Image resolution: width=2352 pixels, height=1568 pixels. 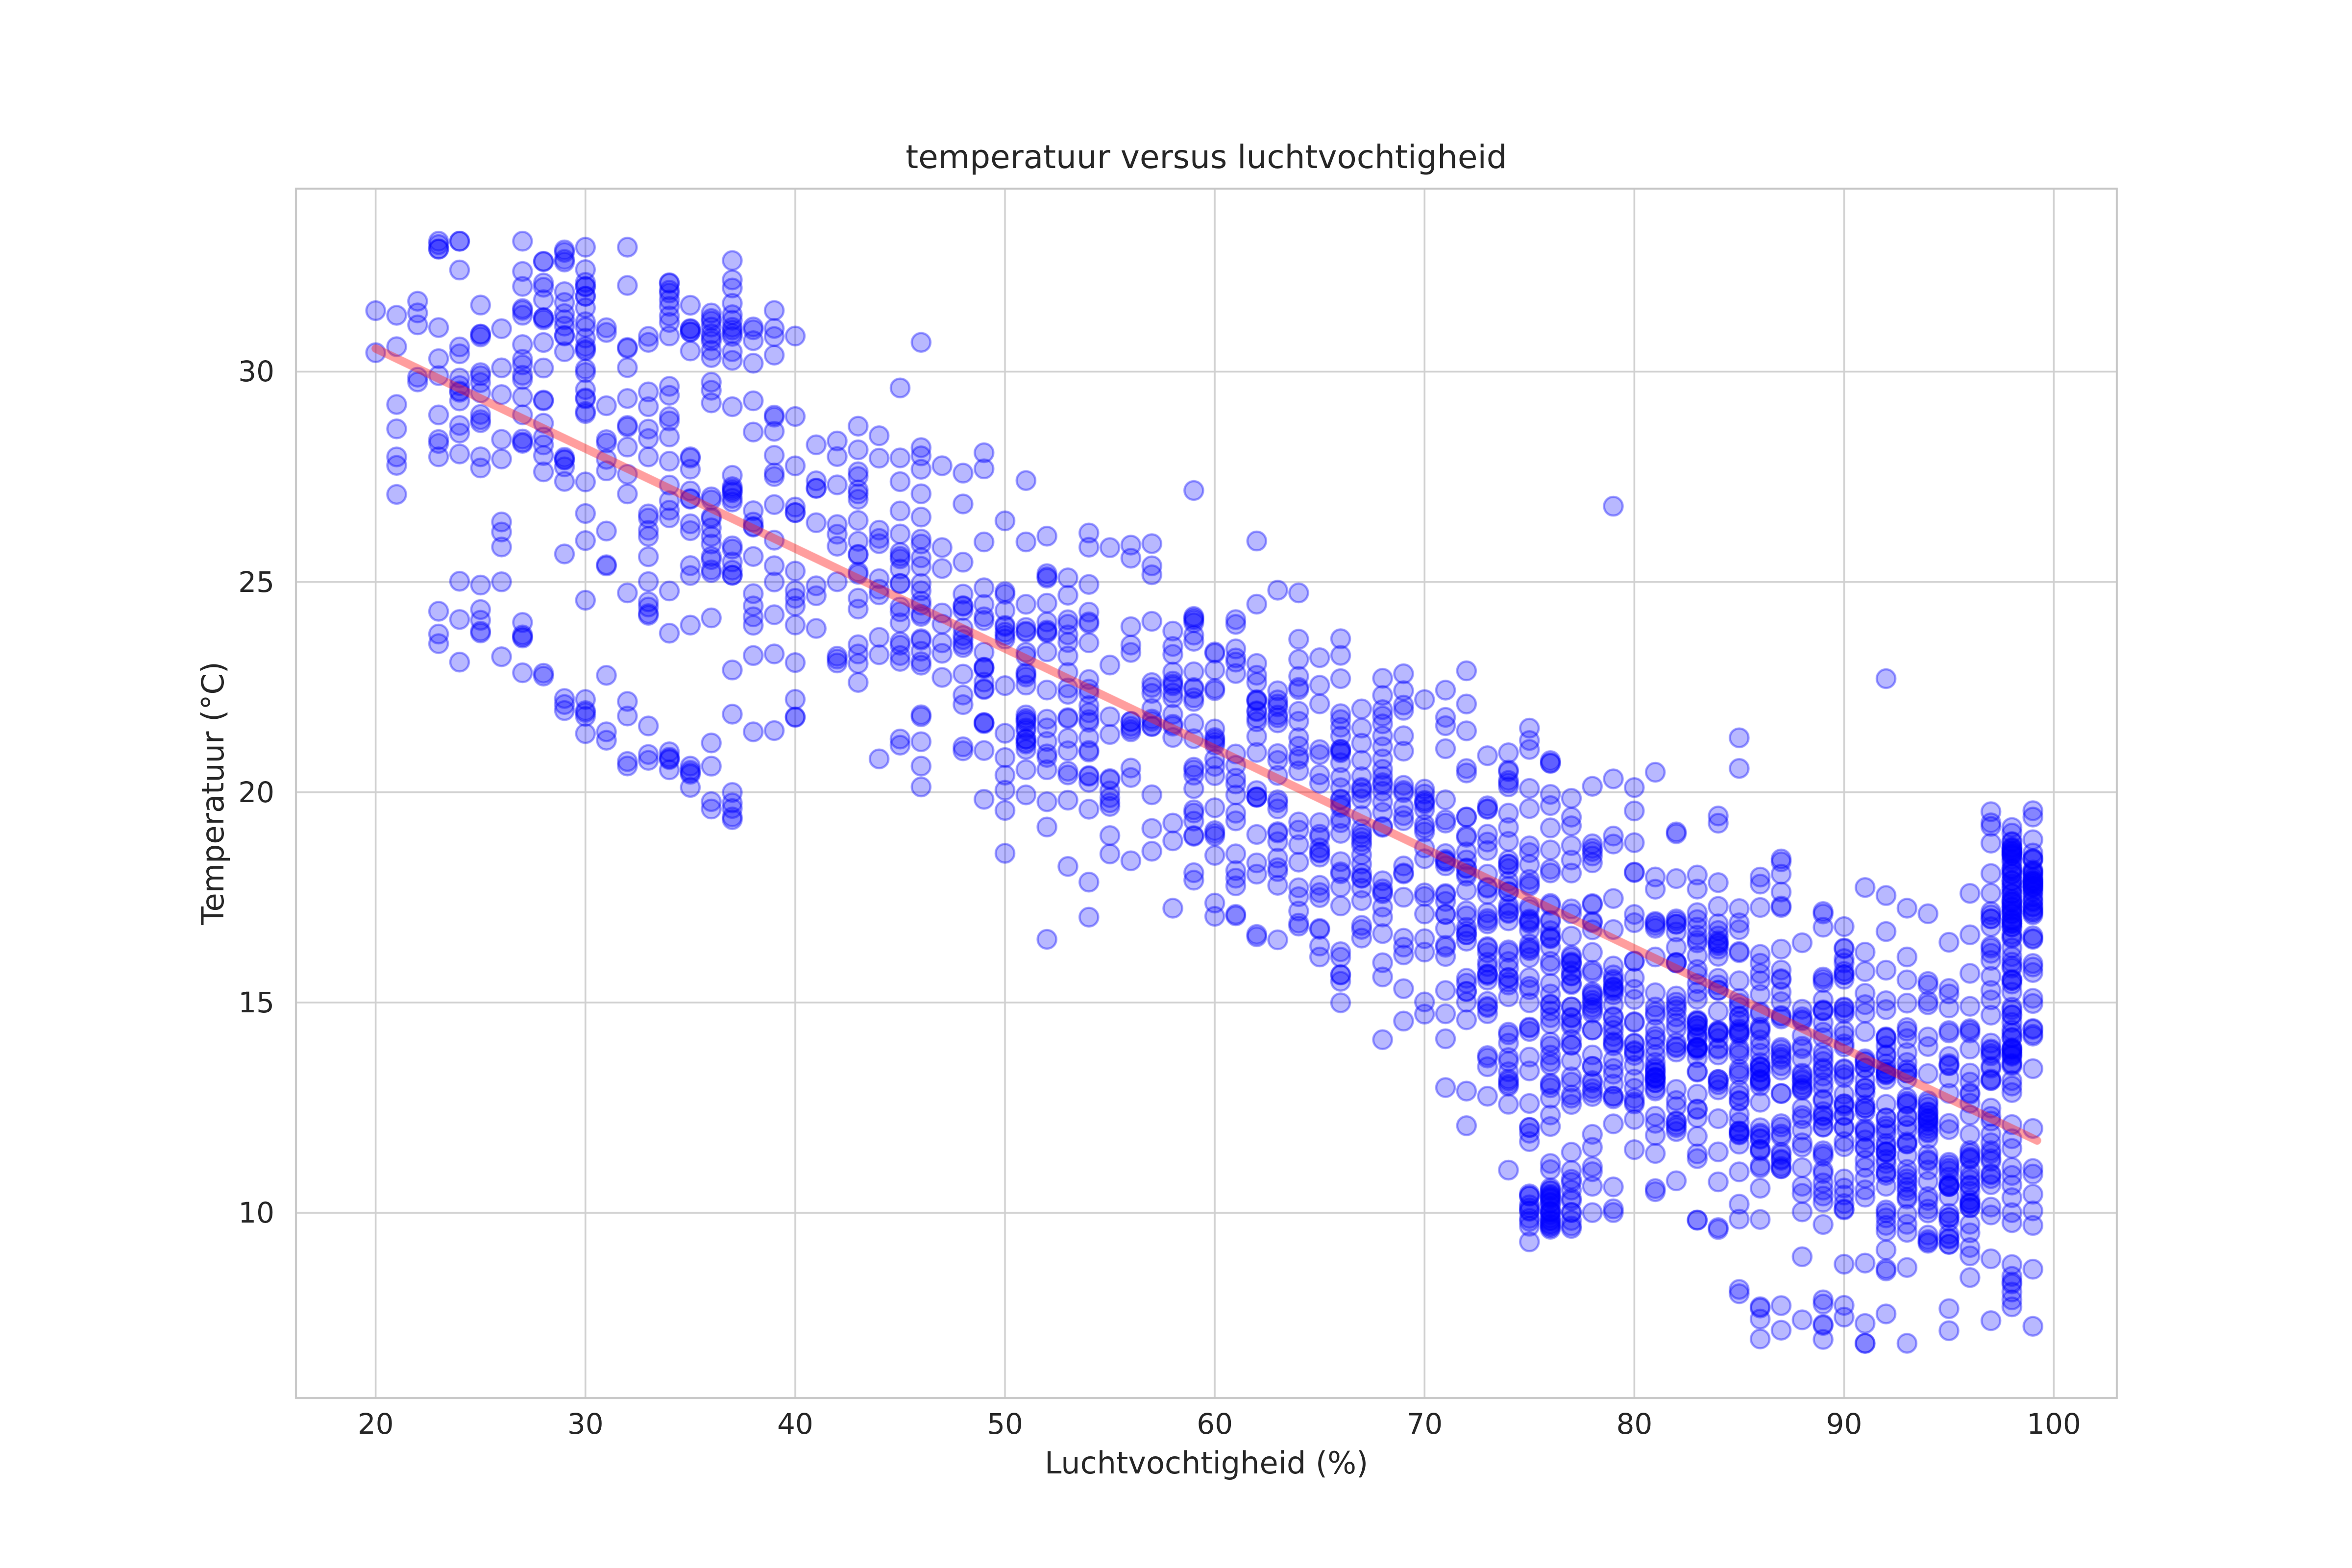 I want to click on x-axis-label: Luchtvochtigheid (%), so click(x=1206, y=1463).